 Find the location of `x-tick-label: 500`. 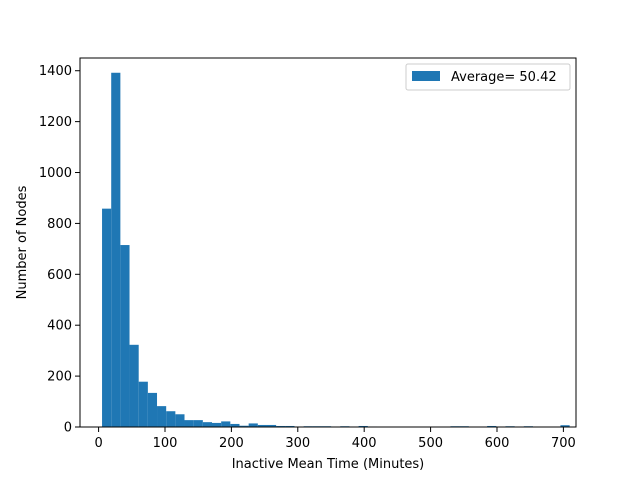

x-tick-label: 500 is located at coordinates (430, 443).